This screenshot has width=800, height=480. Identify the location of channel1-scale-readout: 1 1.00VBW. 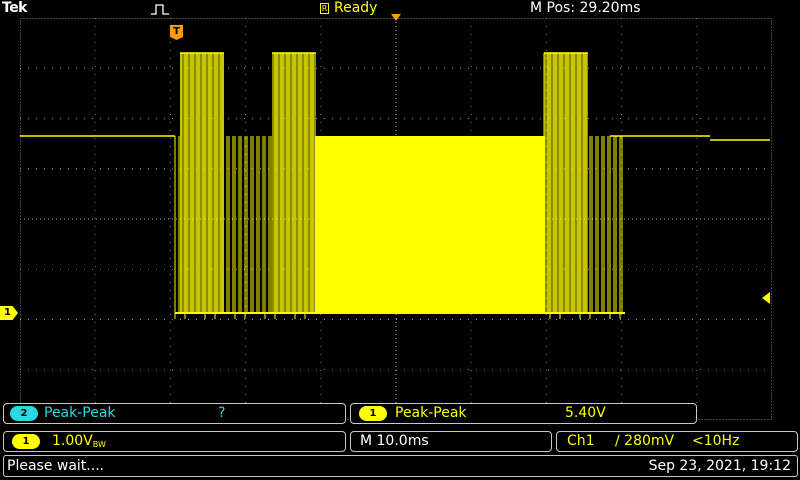
(174, 441).